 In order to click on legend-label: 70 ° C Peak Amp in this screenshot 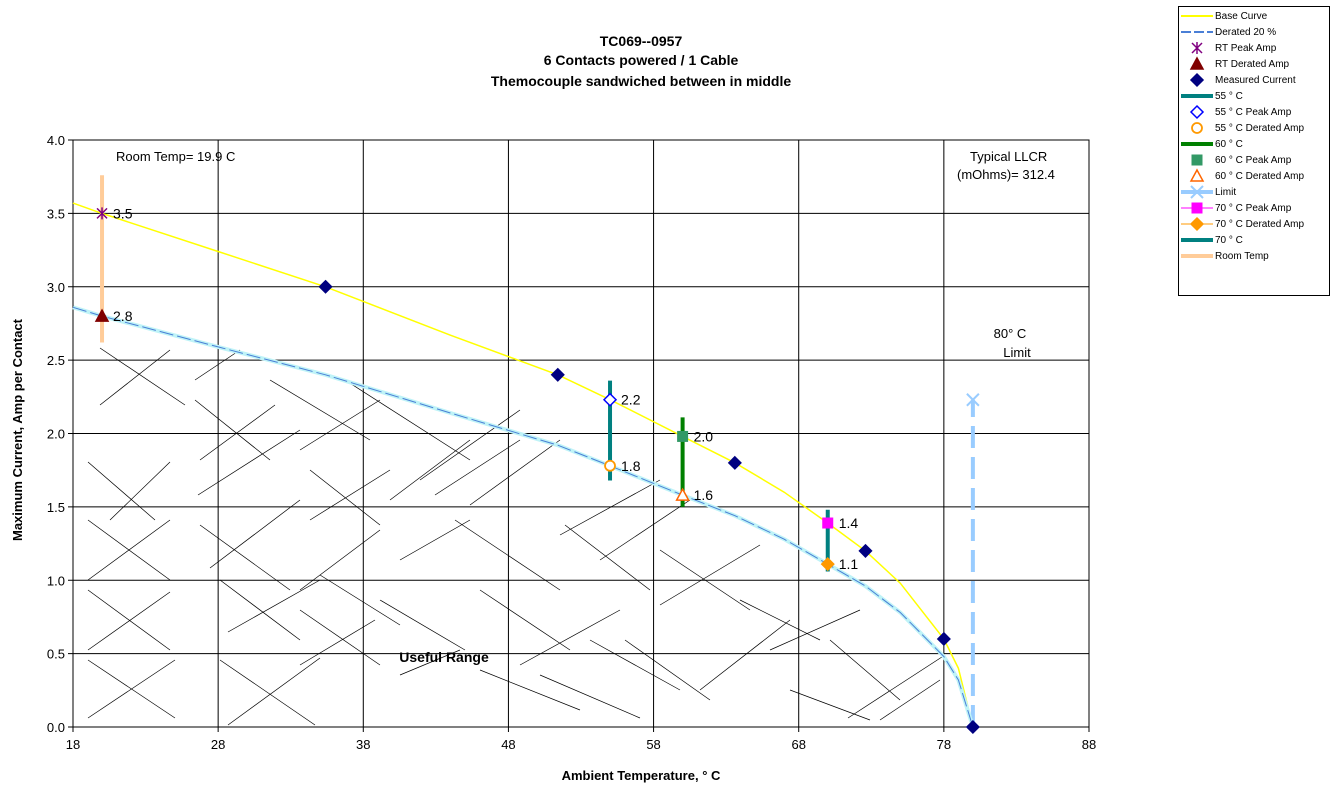, I will do `click(1253, 208)`.